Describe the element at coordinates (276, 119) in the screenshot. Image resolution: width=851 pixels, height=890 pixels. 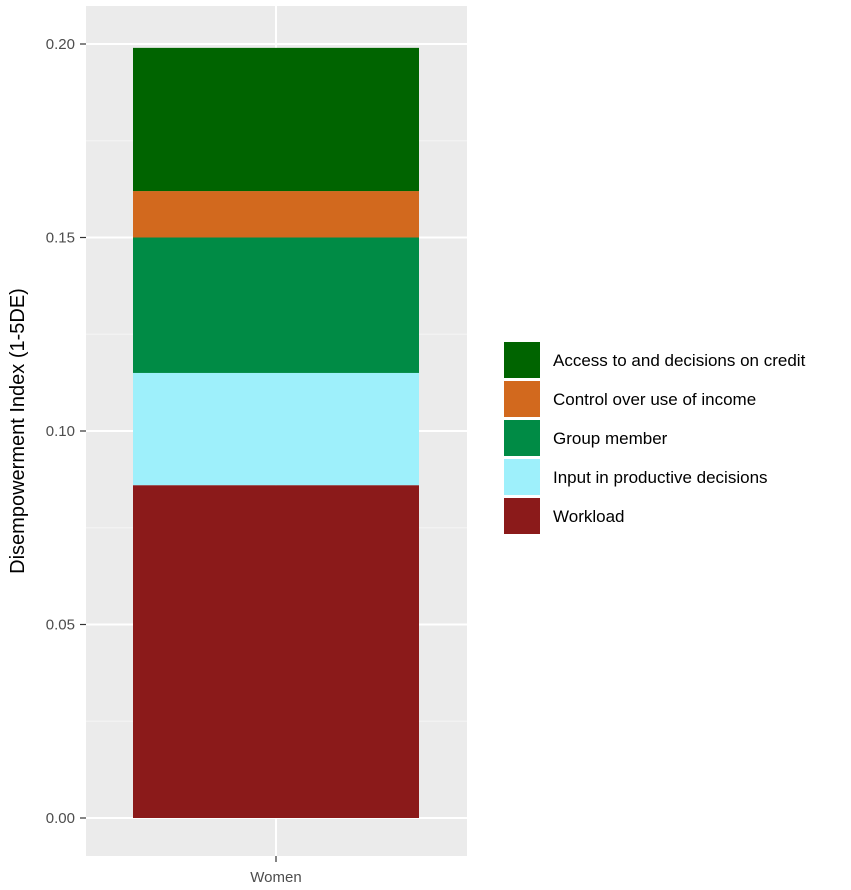
I see `bar-segment-access-to-and-decisions-on-credit` at that location.